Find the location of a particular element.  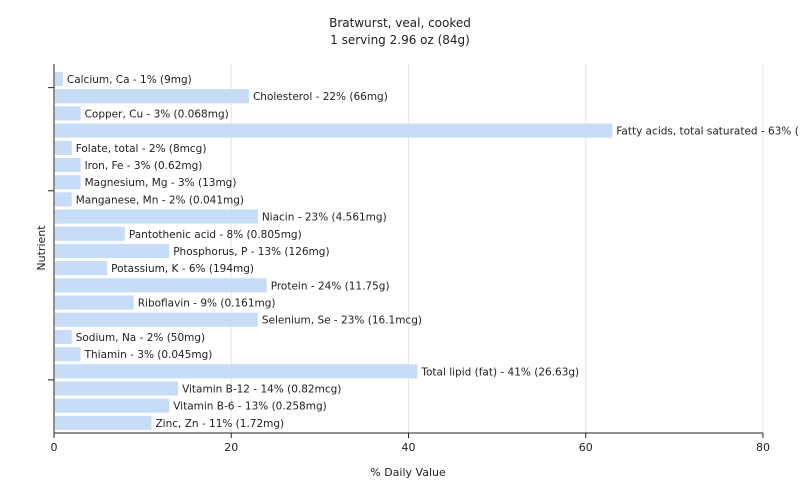

x-tick-label: 60 is located at coordinates (586, 447).